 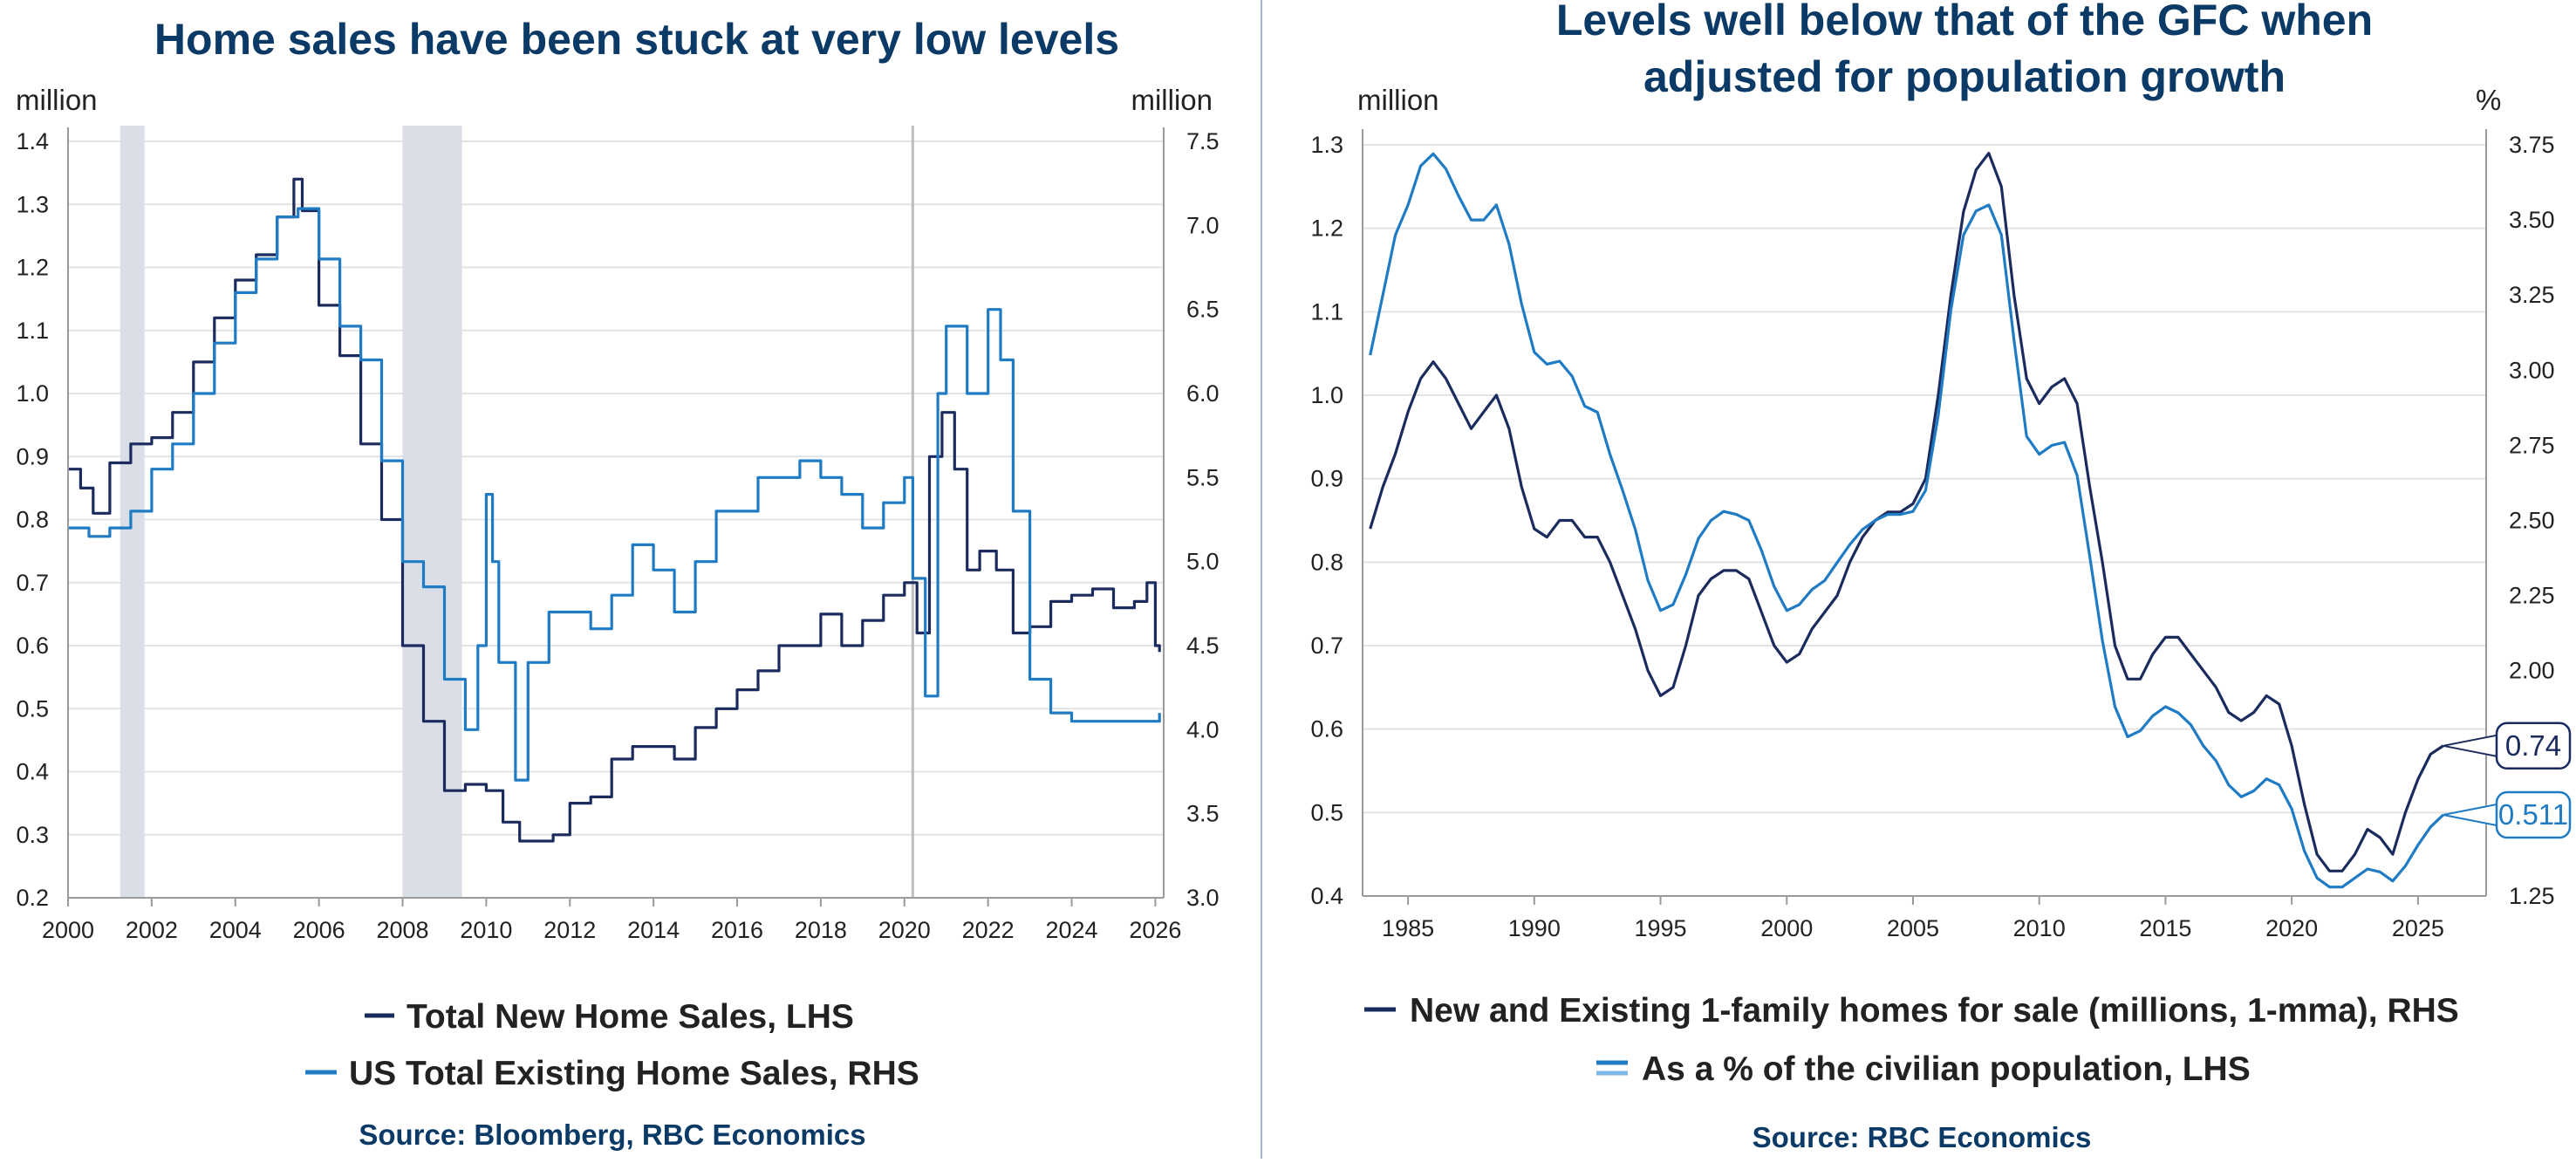 I want to click on y-right-tick-label: 2.50, so click(x=2532, y=521).